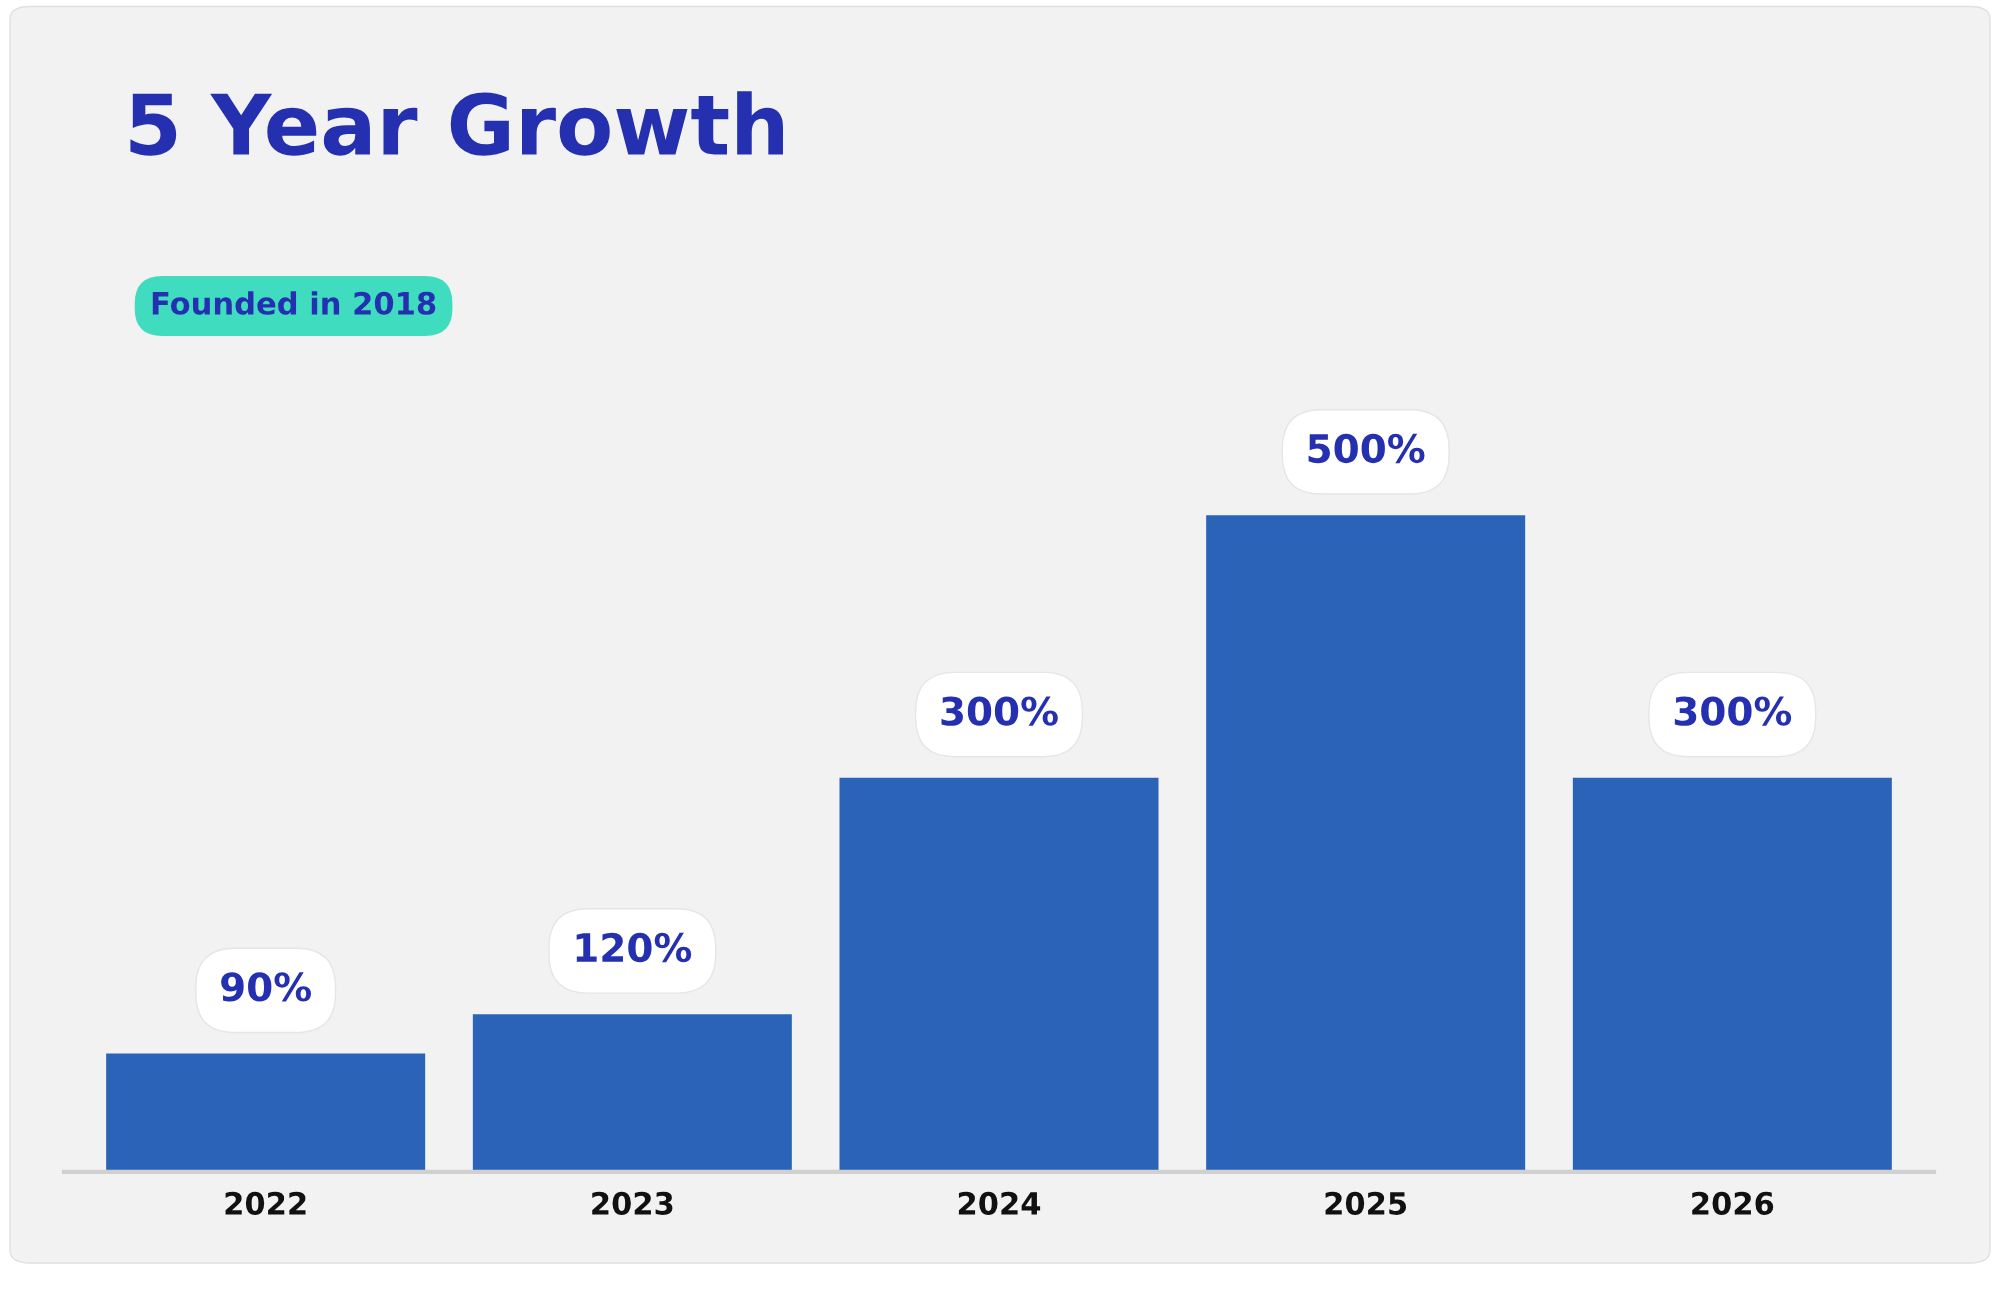  I want to click on data-label: 120%, so click(634, 947).